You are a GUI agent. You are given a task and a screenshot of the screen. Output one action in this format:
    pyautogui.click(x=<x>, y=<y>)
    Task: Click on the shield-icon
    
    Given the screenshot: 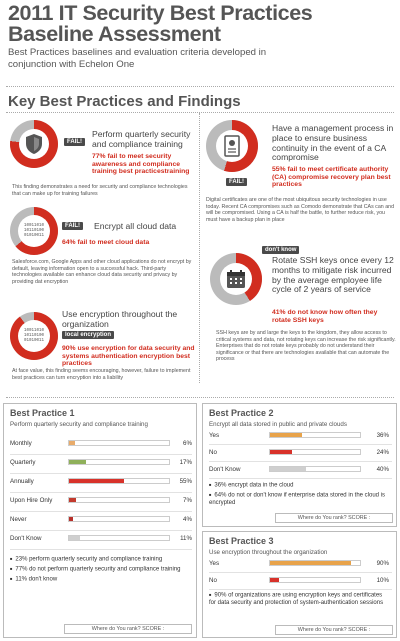 What is the action you would take?
    pyautogui.click(x=34, y=144)
    